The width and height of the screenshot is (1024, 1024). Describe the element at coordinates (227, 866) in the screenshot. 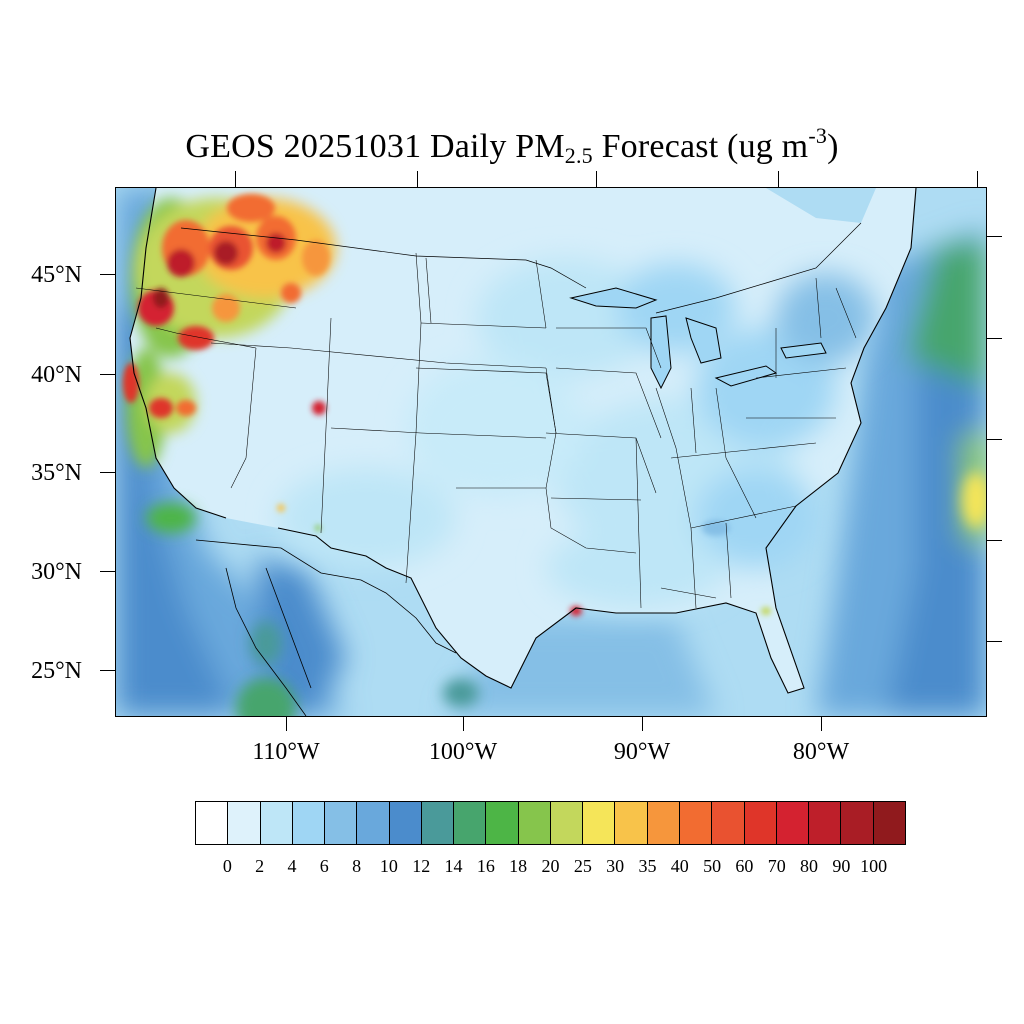

I see `colorbar-label: 0` at that location.